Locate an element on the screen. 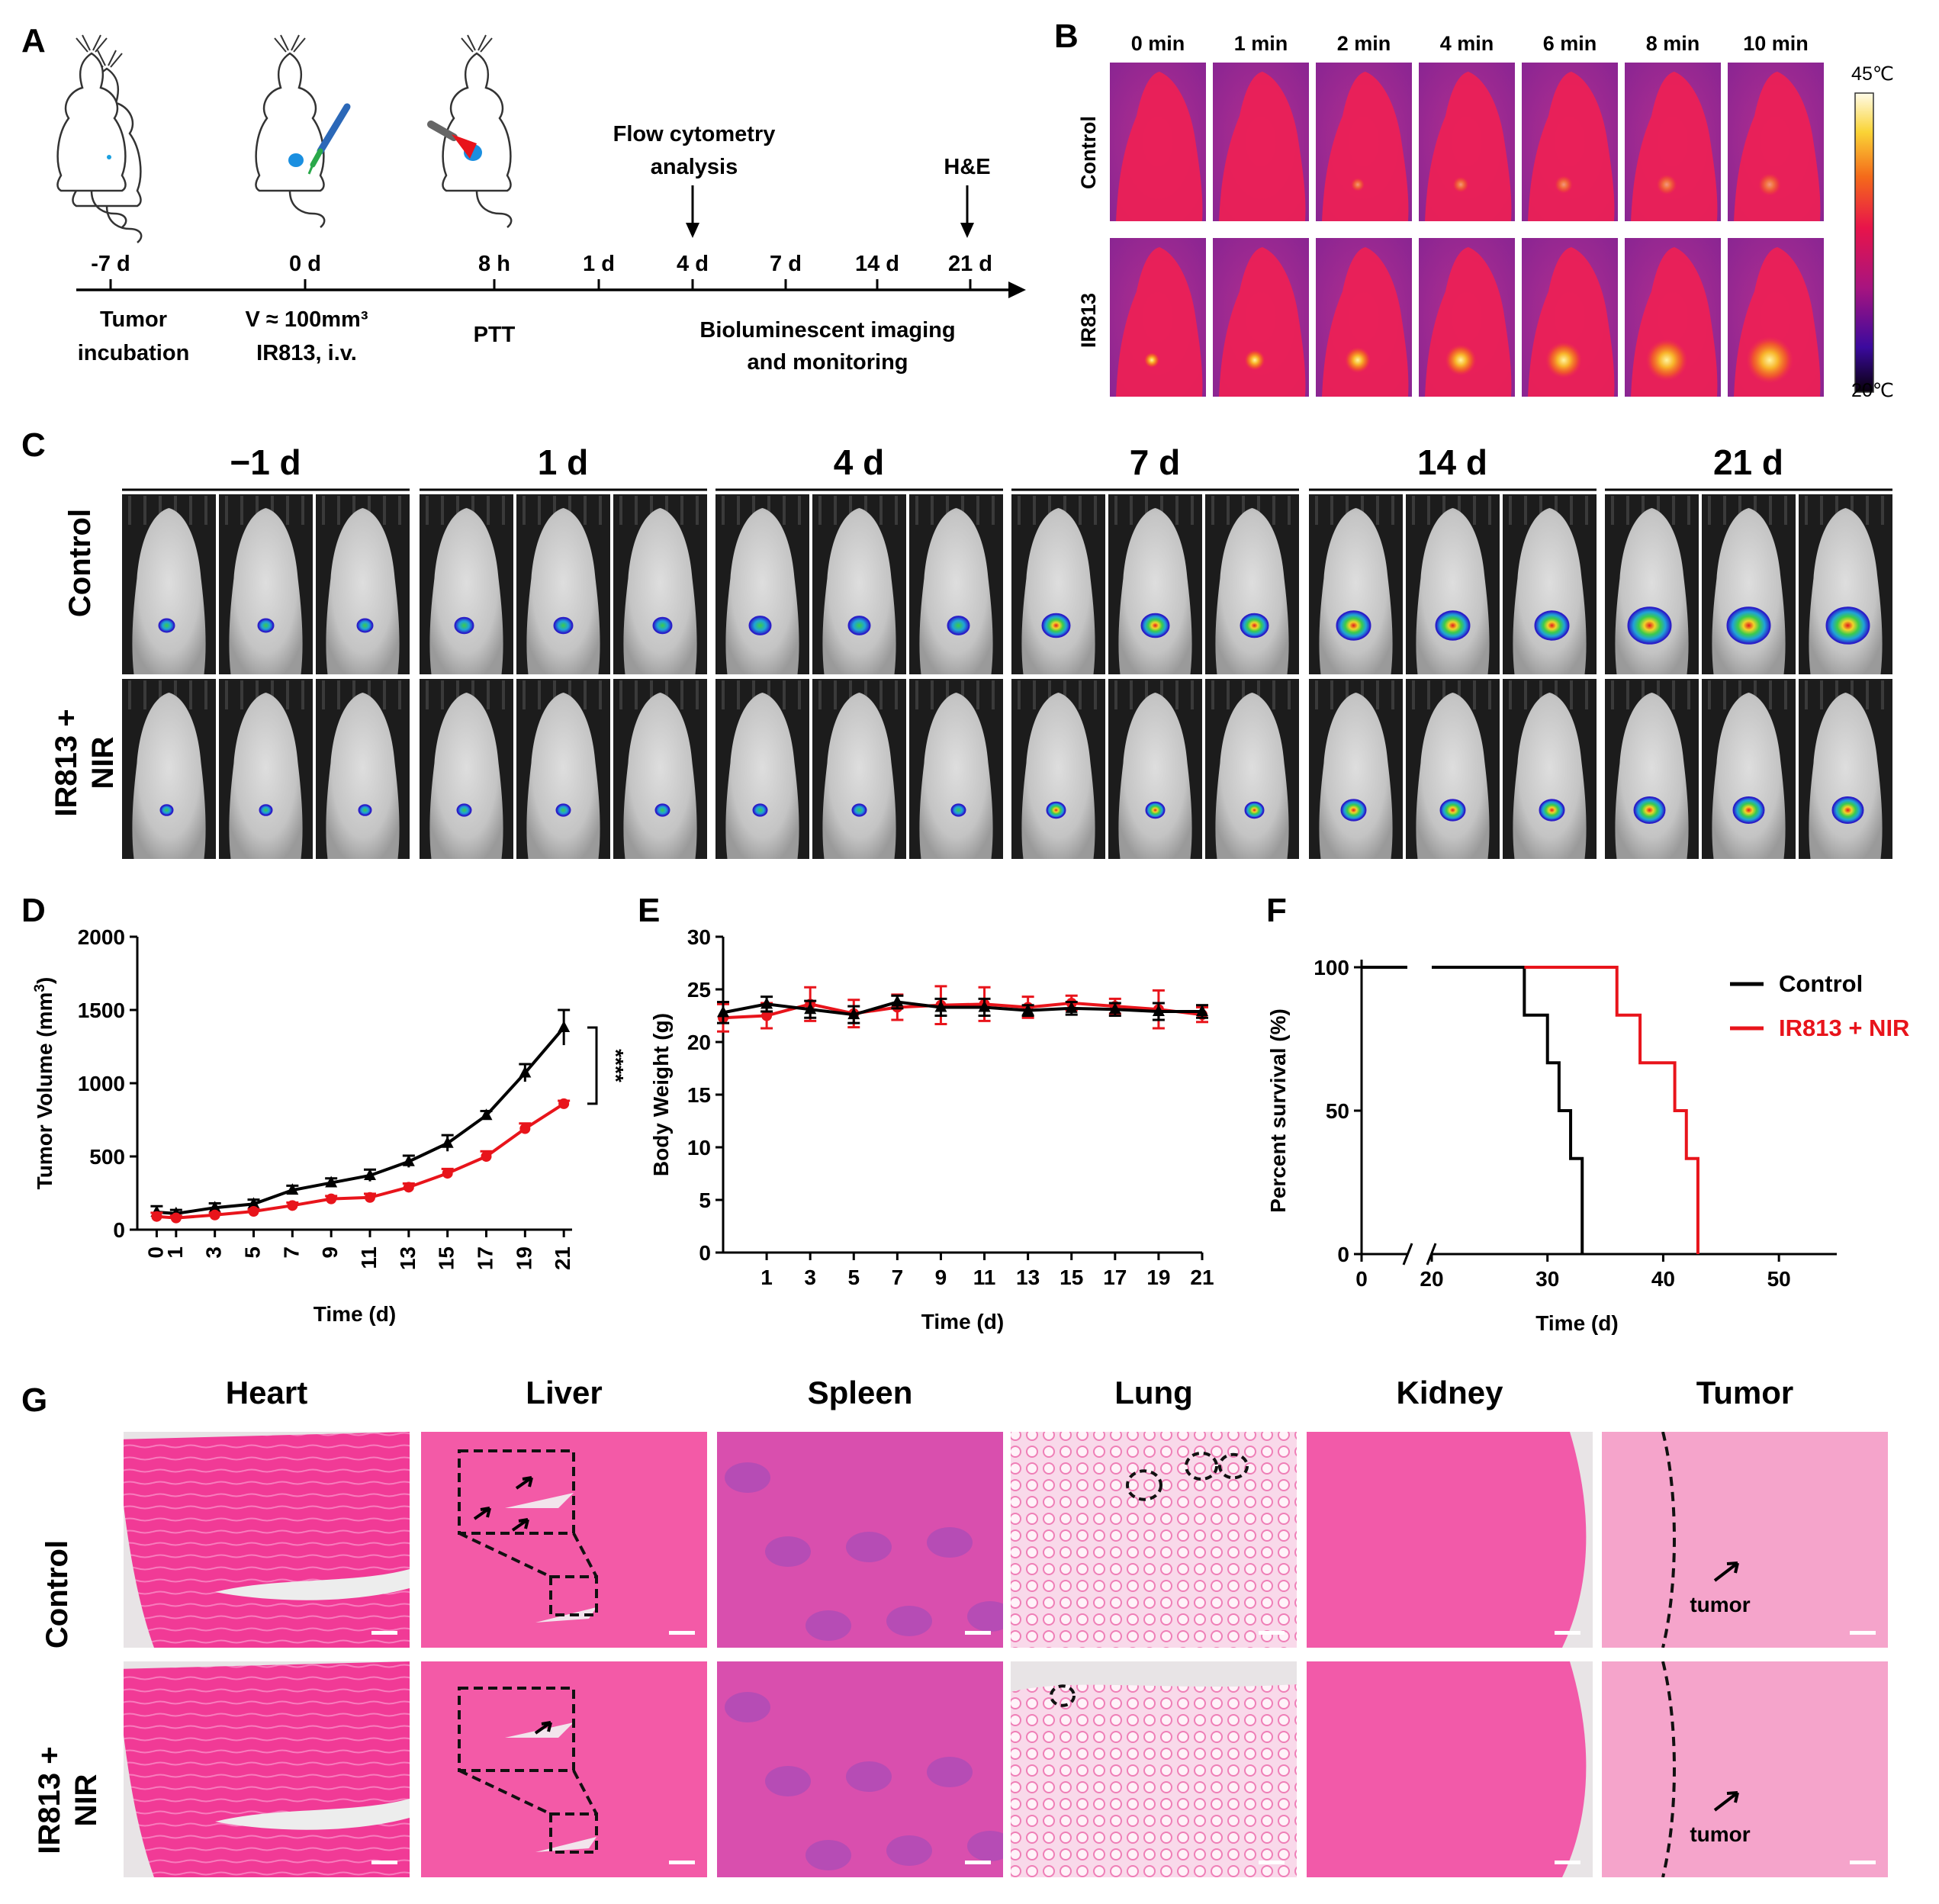 This screenshot has width=1939, height=1904. he-row-label-nir: NIR is located at coordinates (86, 1800).